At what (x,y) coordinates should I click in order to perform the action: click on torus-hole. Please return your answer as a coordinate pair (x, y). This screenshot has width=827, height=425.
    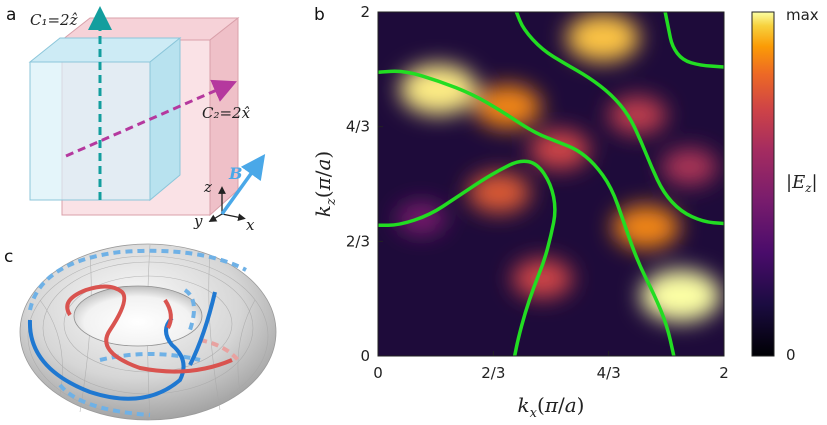
    Looking at the image, I should click on (138, 316).